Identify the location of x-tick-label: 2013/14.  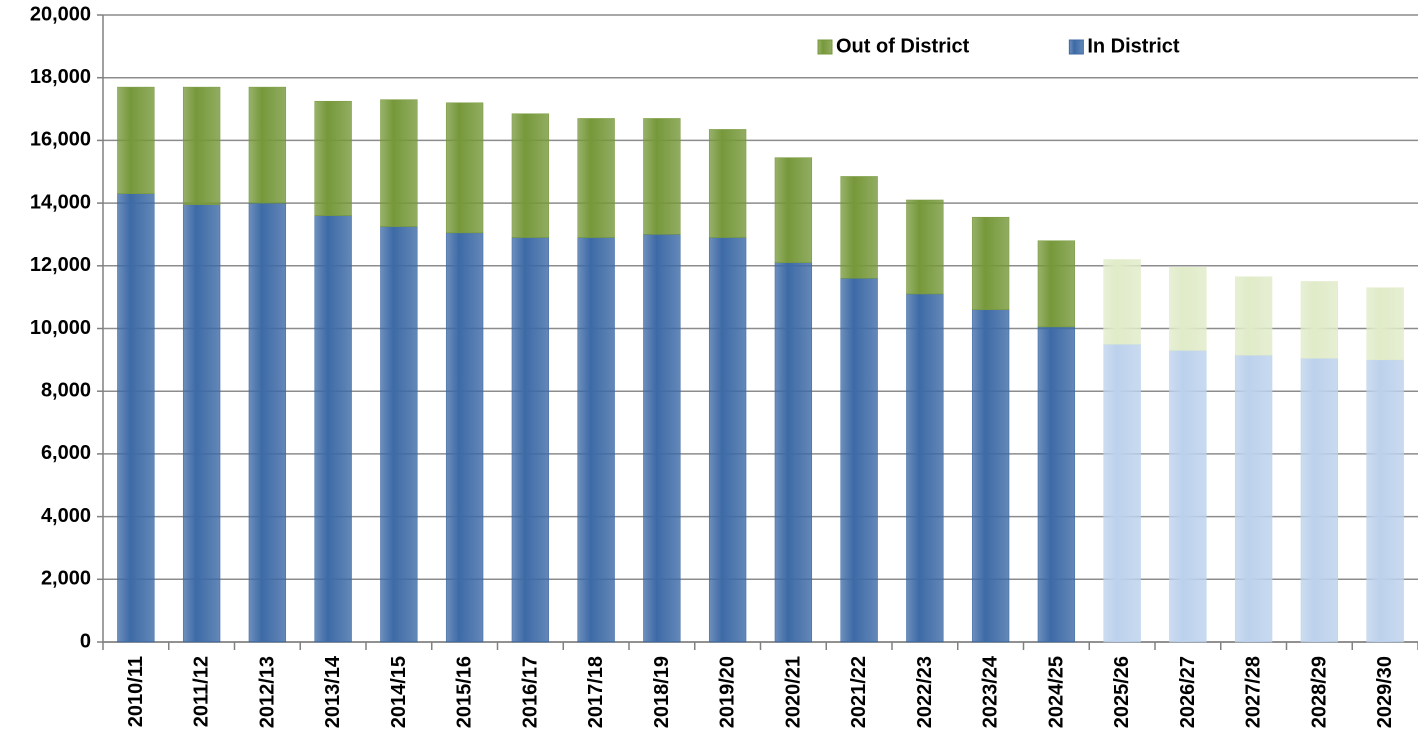
(333, 691).